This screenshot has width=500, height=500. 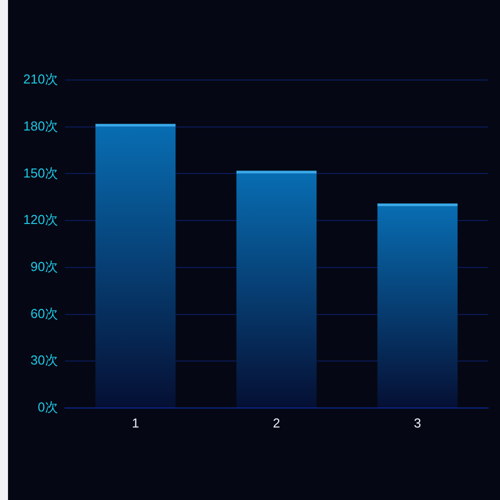 What do you see at coordinates (44, 266) in the screenshot?
I see `y-tick-label: 90次` at bounding box center [44, 266].